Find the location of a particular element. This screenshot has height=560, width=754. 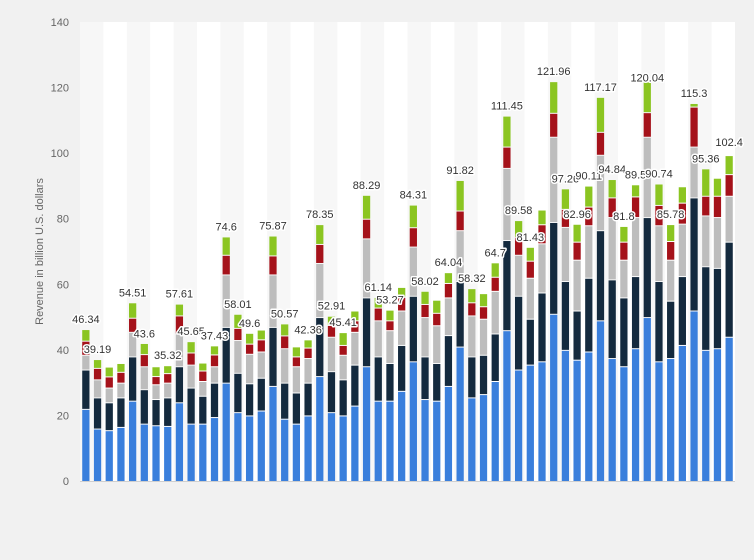

data-label: 82.96 is located at coordinates (577, 215).